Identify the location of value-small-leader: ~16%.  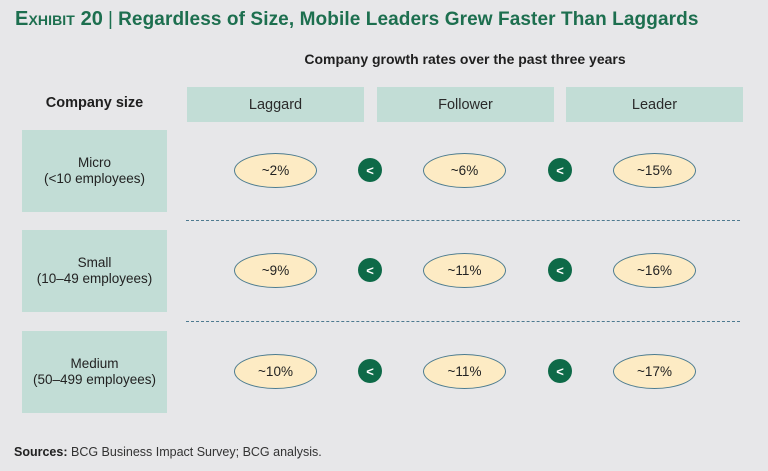
(654, 270).